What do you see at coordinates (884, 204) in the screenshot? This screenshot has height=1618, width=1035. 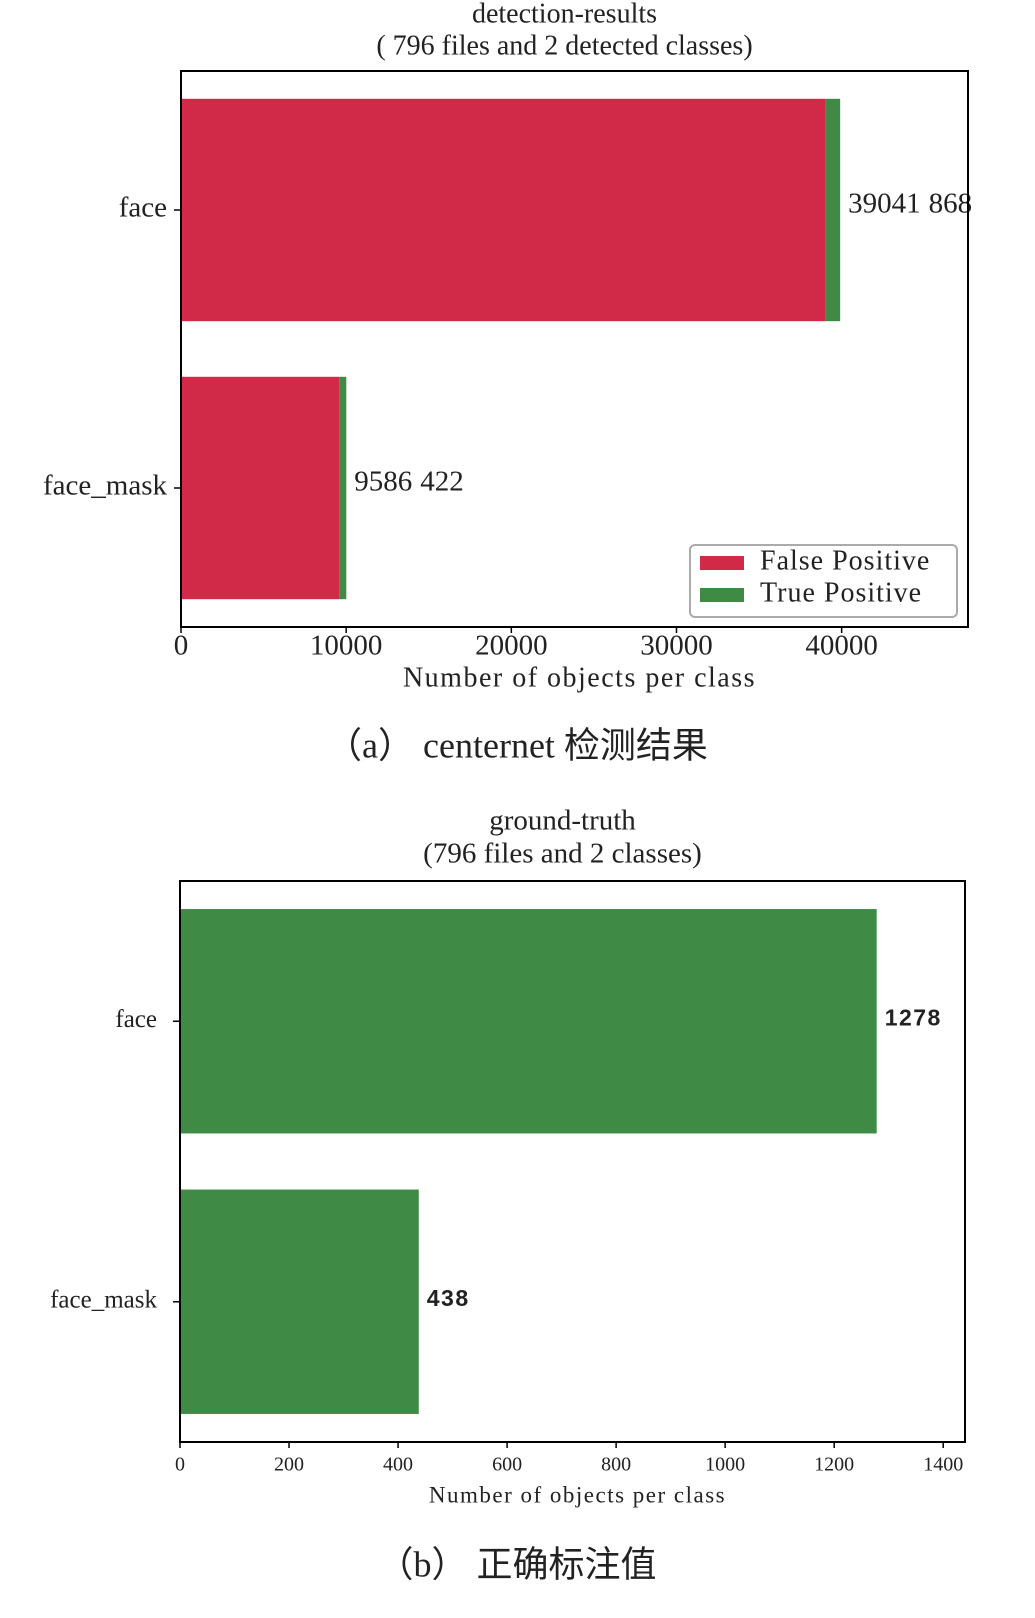 I see `value-label: 39041` at bounding box center [884, 204].